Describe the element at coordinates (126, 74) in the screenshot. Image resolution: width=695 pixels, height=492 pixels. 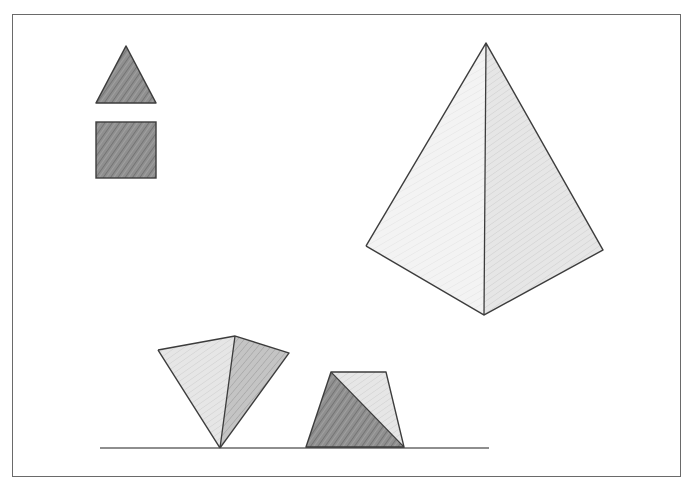
I see `small-triangle` at that location.